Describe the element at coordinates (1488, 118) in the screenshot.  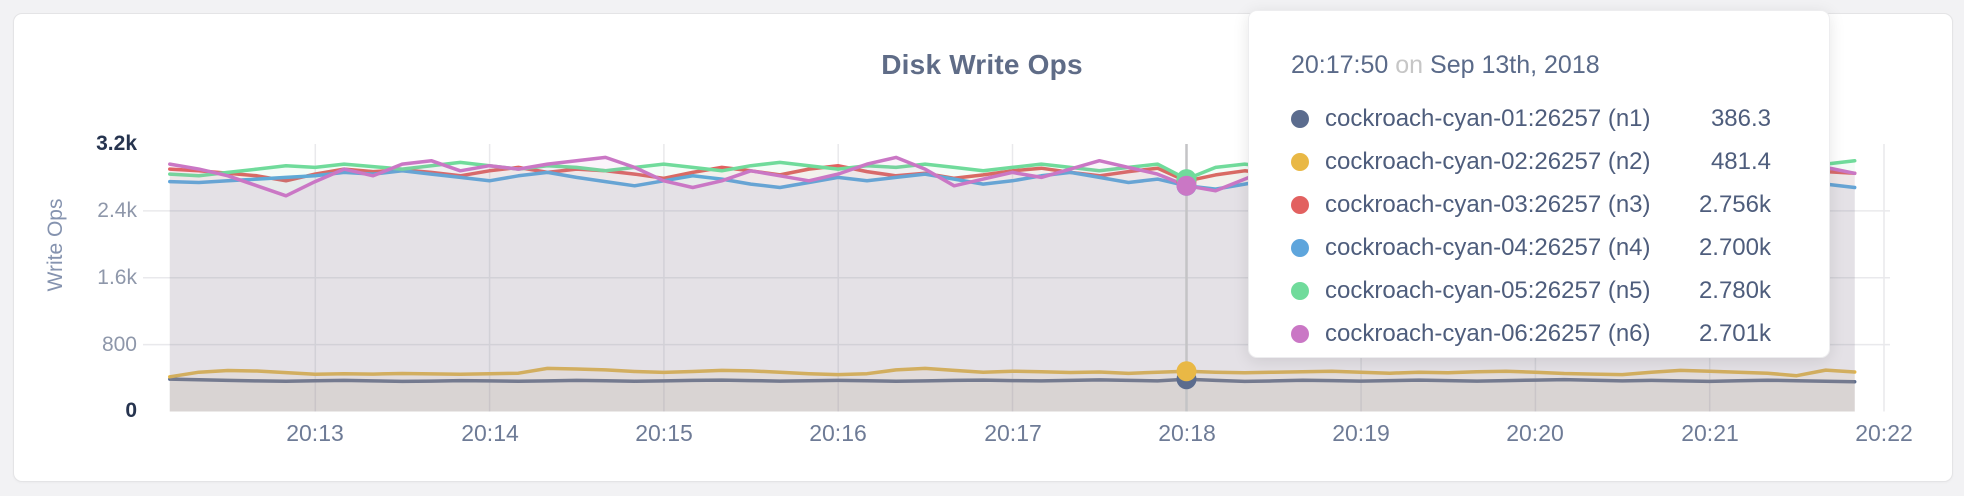
I see `series-name: cockroach-cyan-01:26257 (n1)` at that location.